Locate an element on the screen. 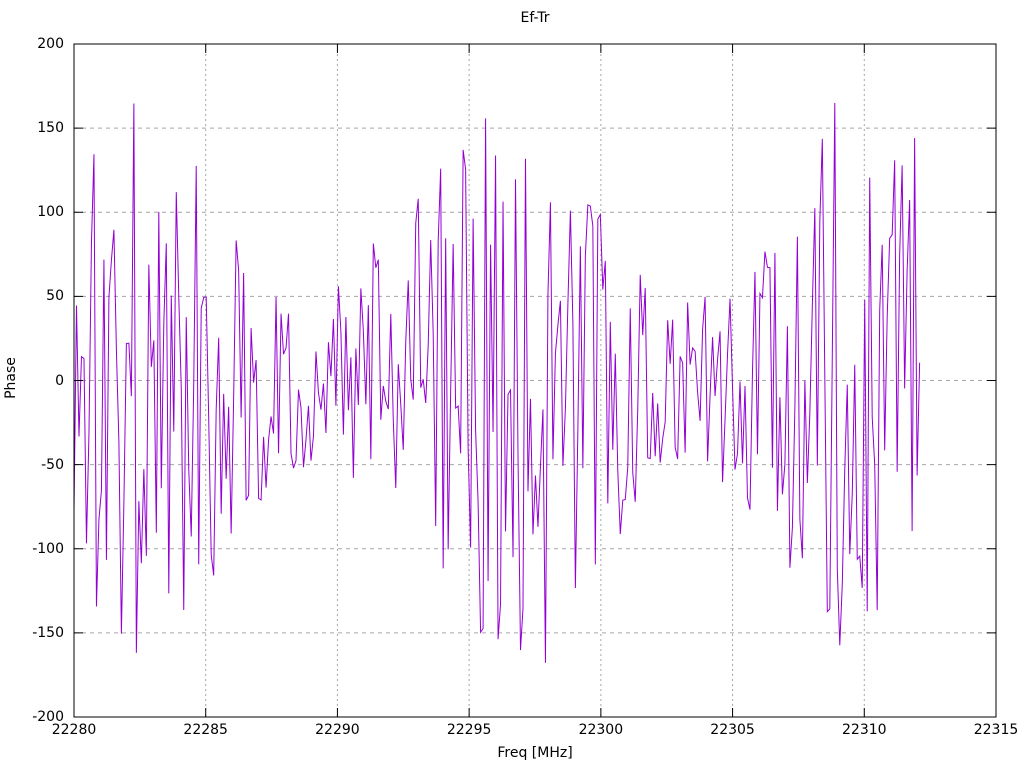 The height and width of the screenshot is (768, 1024). y-tick-label: 100 is located at coordinates (50, 212).